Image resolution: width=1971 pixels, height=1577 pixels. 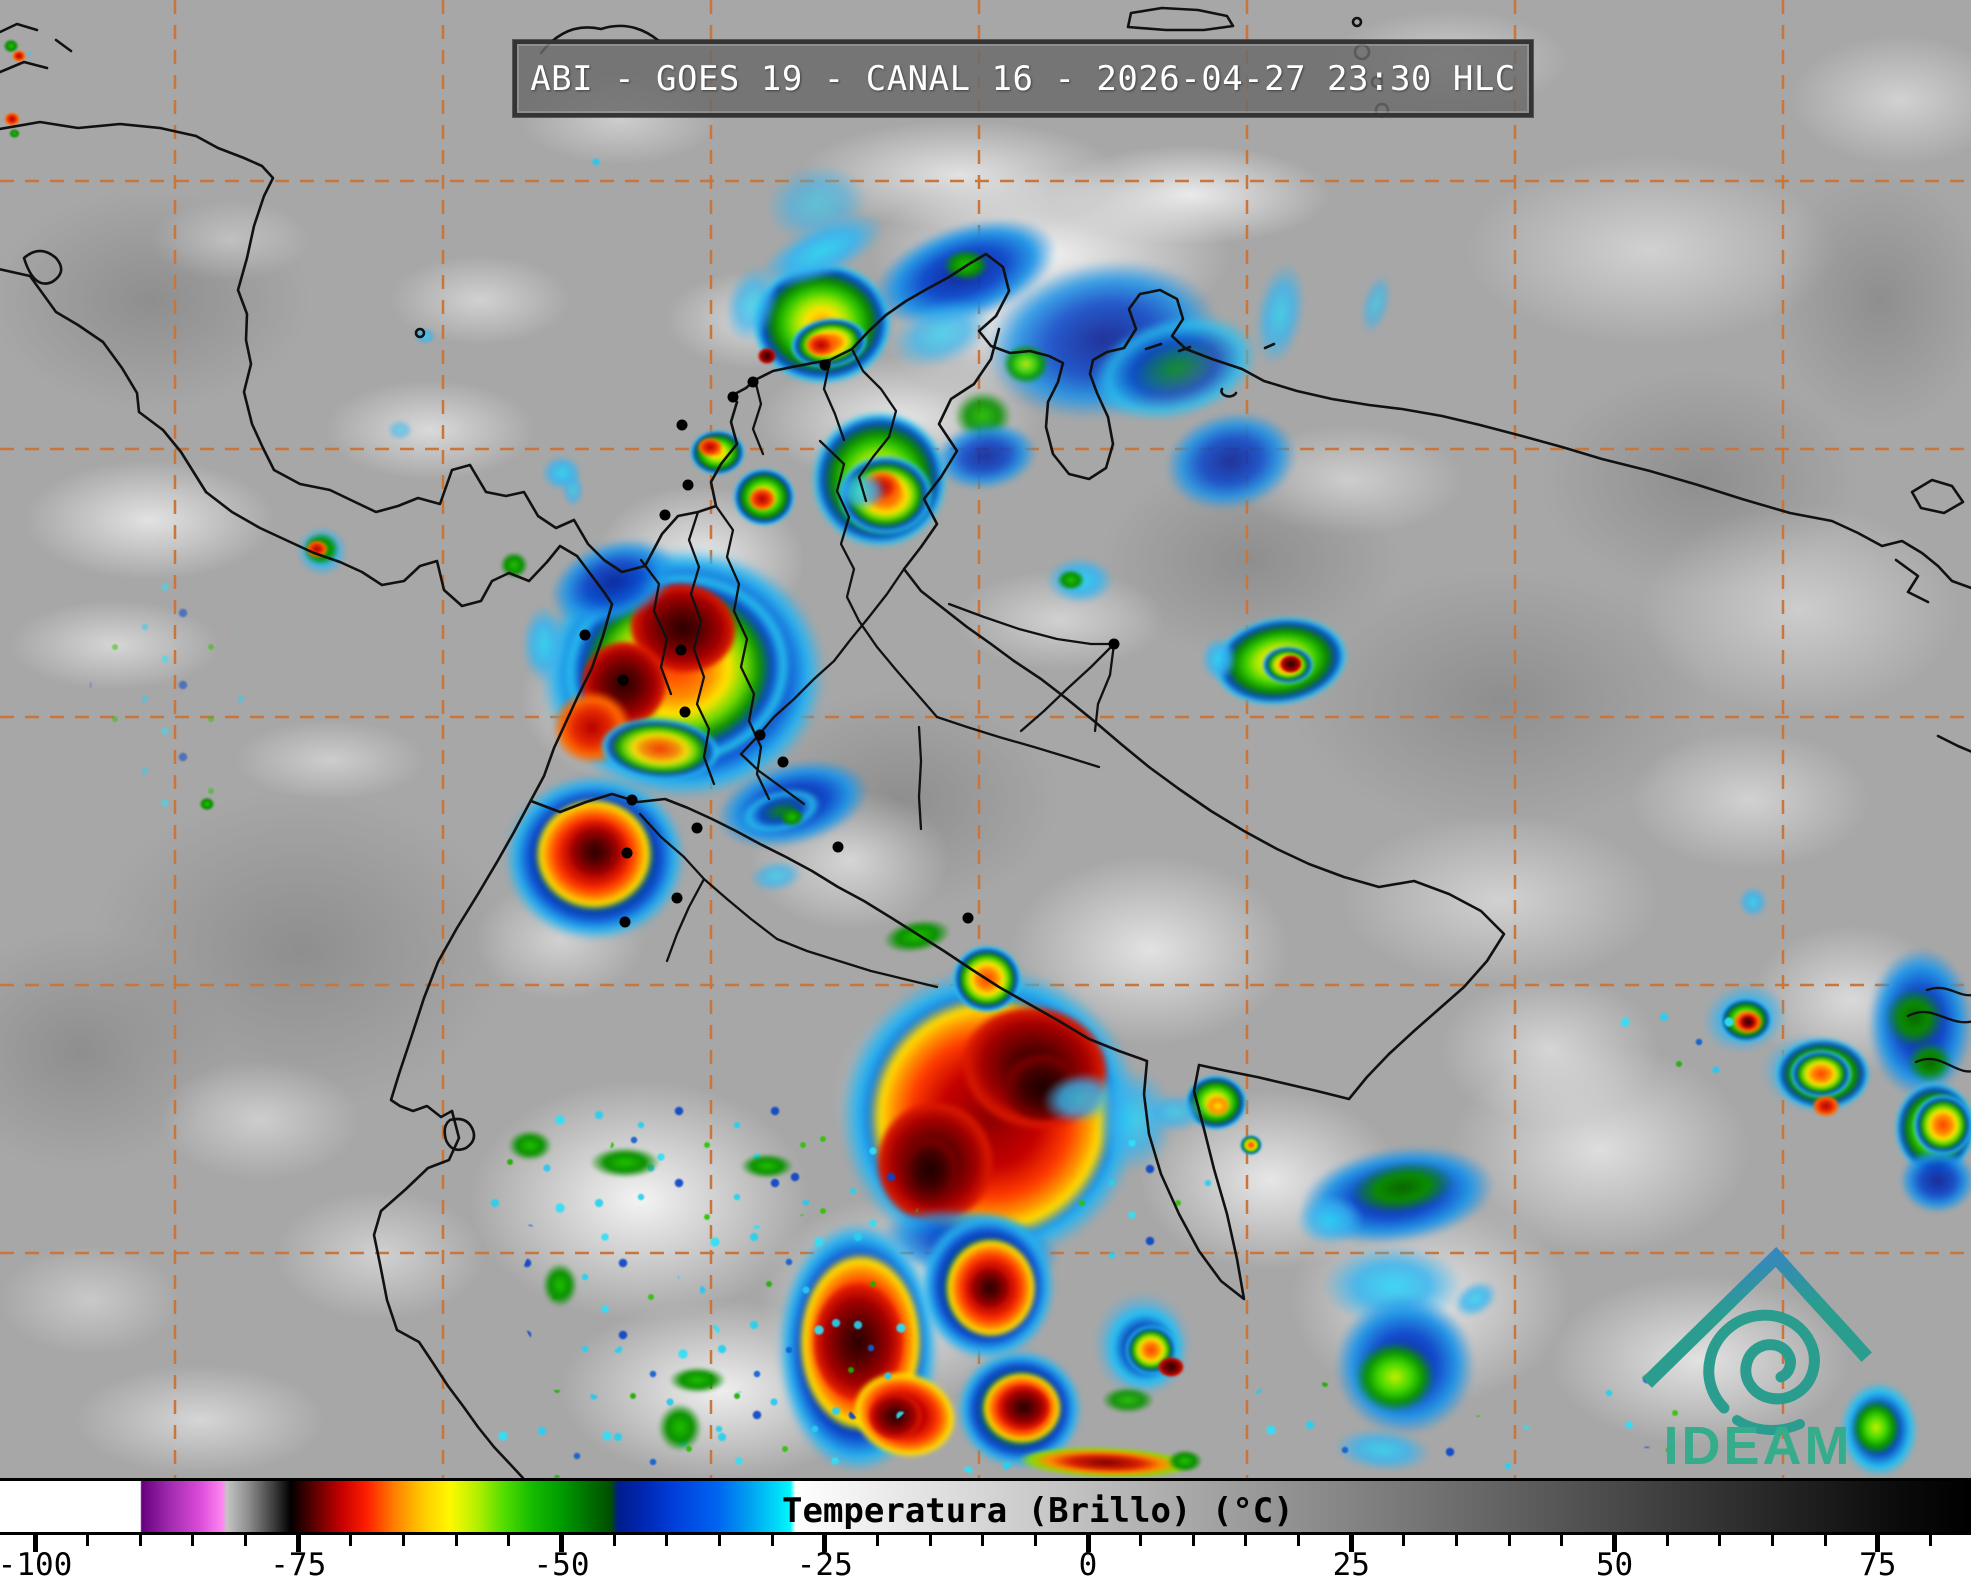 What do you see at coordinates (1614, 1562) in the screenshot?
I see `tick-label: 50` at bounding box center [1614, 1562].